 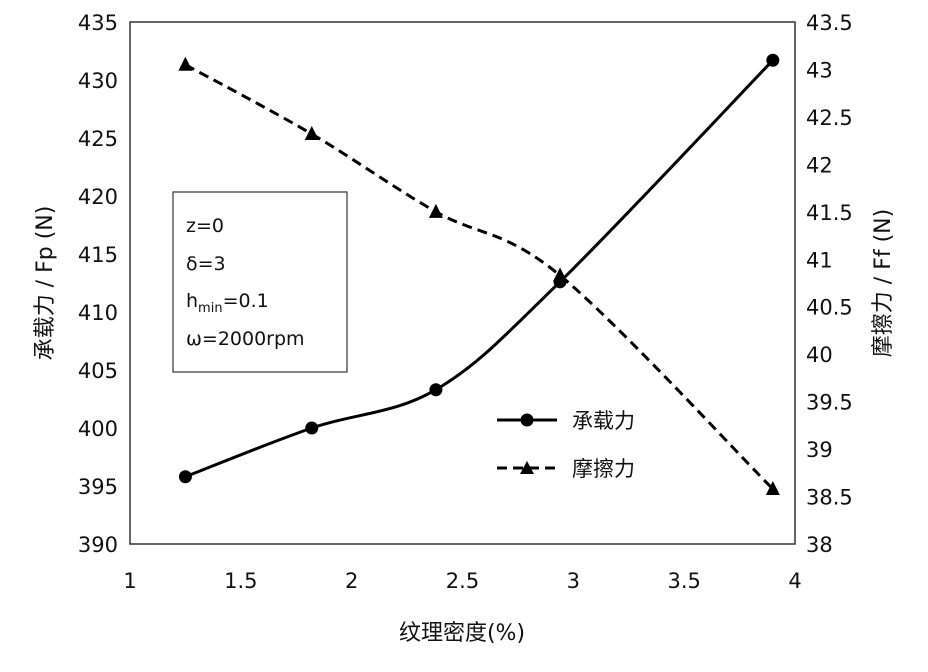 What do you see at coordinates (98, 139) in the screenshot?
I see `left-tick-label: 425` at bounding box center [98, 139].